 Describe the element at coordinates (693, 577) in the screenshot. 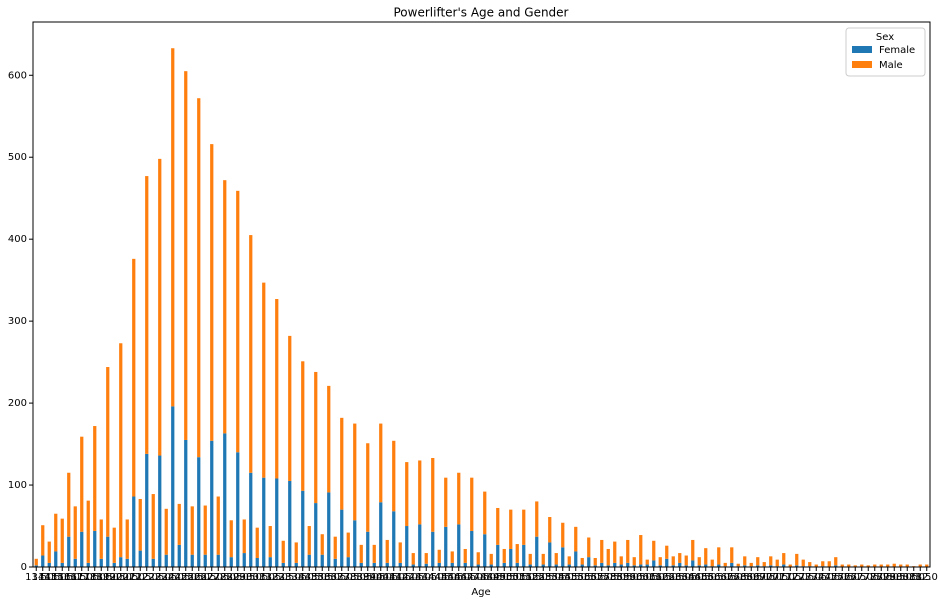

I see `x-tick-label: 64.0` at that location.